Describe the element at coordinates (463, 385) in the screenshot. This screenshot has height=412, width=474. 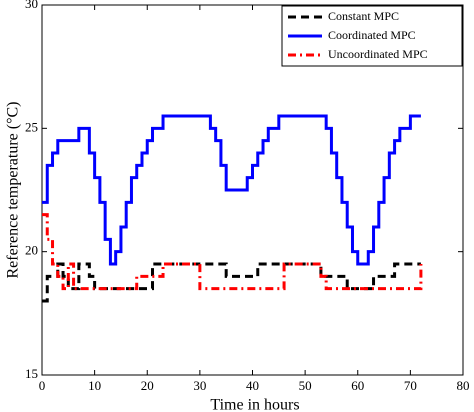
I see `x-tick-label: 80` at that location.